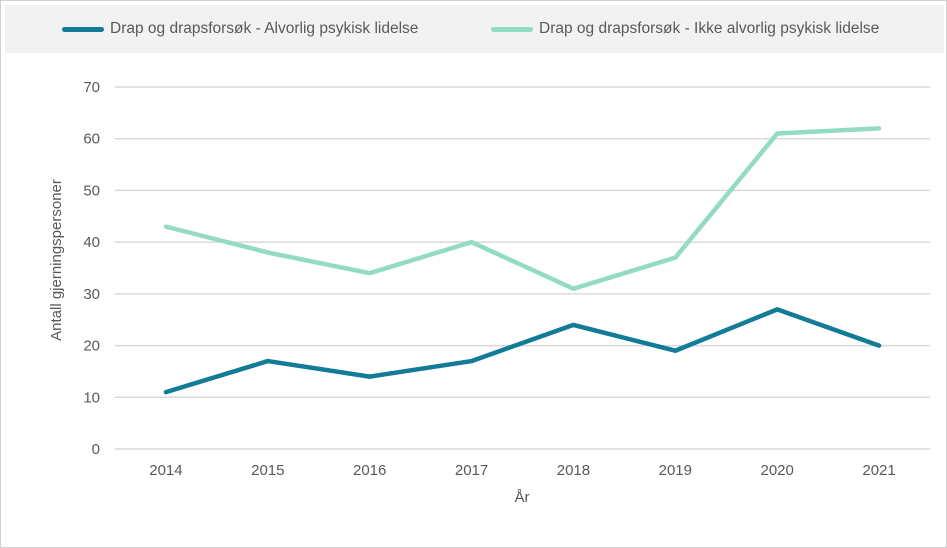  I want to click on legend-swatch-alvorlig, so click(83, 29).